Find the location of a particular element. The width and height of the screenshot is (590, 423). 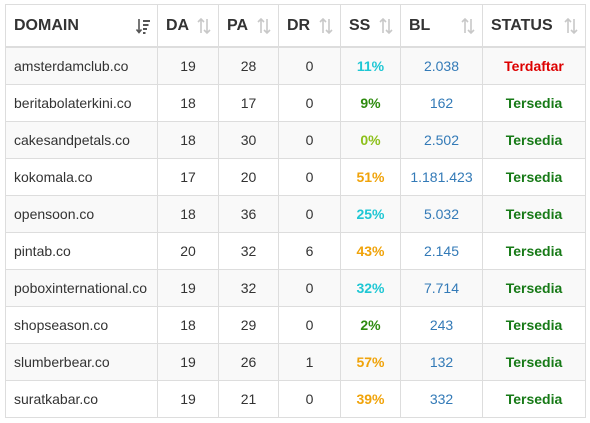

sort-amount-desc-icon is located at coordinates (143, 26).